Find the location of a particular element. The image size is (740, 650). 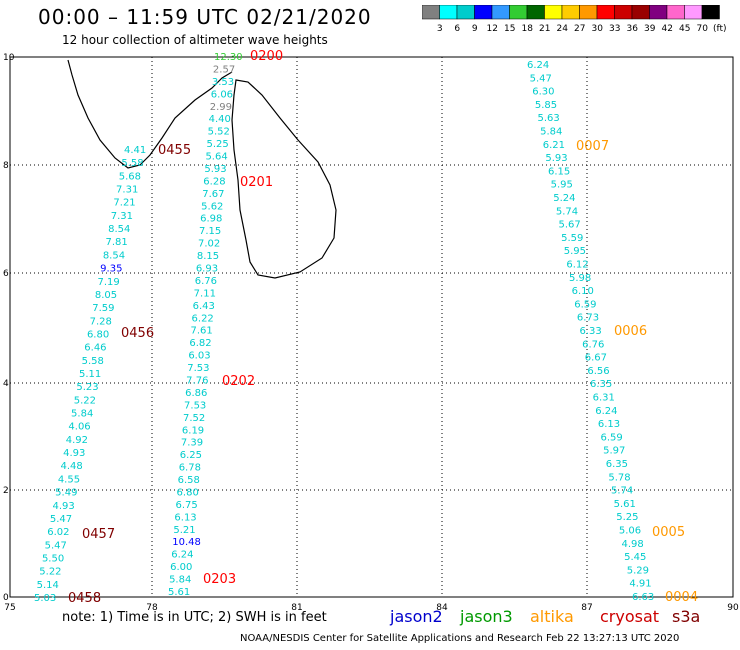

pass-time-label: 0007 is located at coordinates (592, 146).